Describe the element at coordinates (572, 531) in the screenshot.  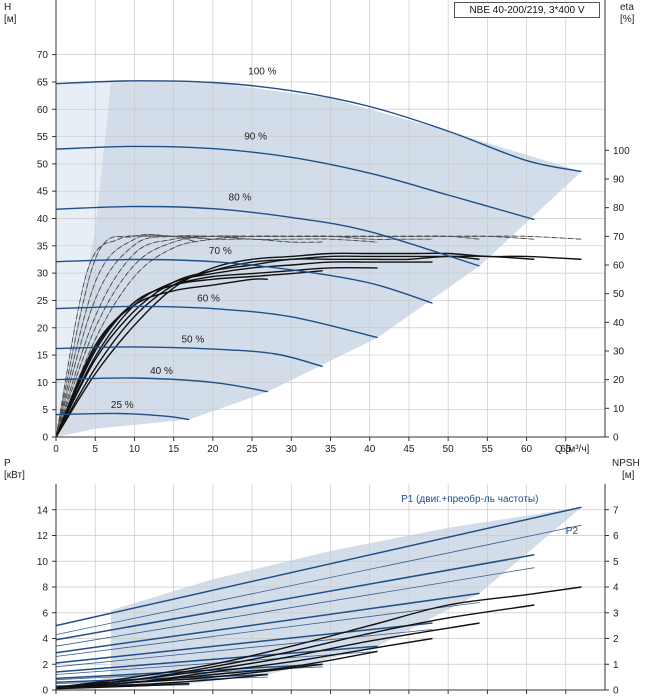
I see `power-annotation: P2` at that location.